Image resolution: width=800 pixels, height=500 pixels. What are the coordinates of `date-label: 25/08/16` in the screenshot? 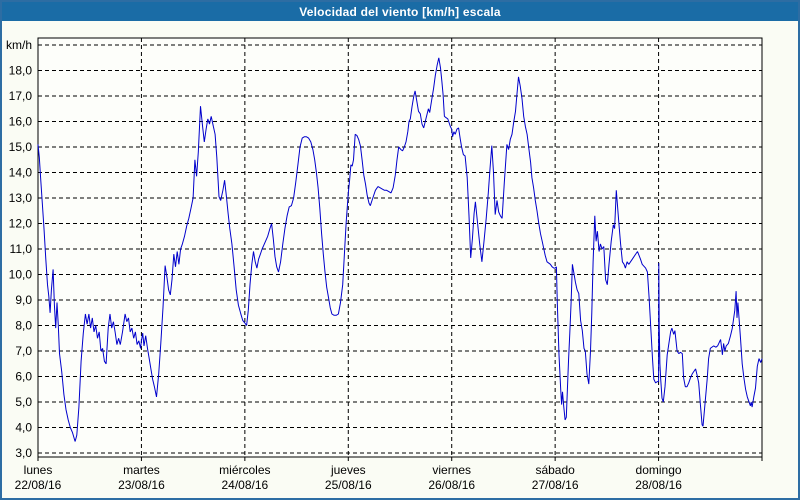 It's located at (348, 485).